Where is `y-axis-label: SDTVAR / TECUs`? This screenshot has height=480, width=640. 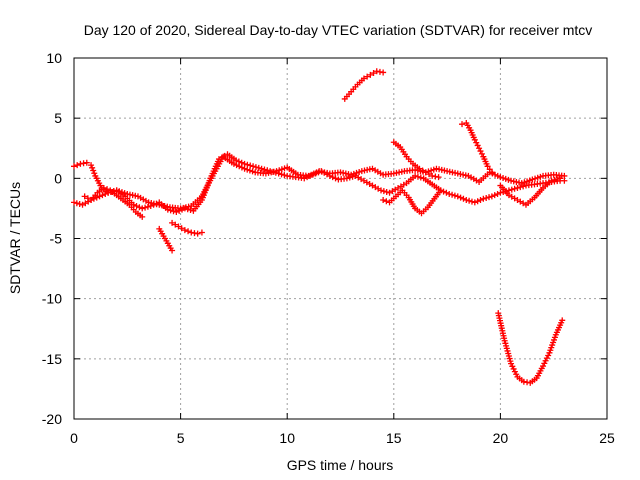 y-axis-label: SDTVAR / TECUs is located at coordinates (15, 238).